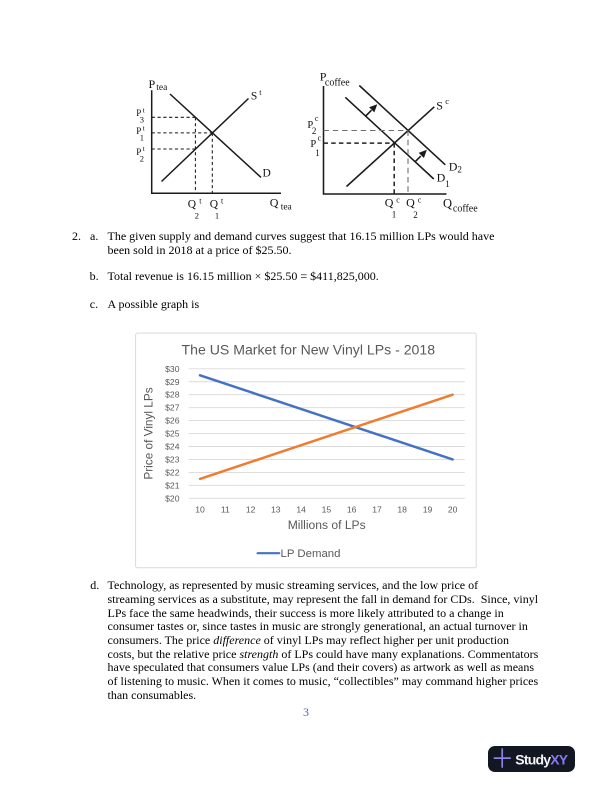 The height and width of the screenshot is (792, 612). Describe the element at coordinates (172, 472) in the screenshot. I see `svg-text: $22` at that location.